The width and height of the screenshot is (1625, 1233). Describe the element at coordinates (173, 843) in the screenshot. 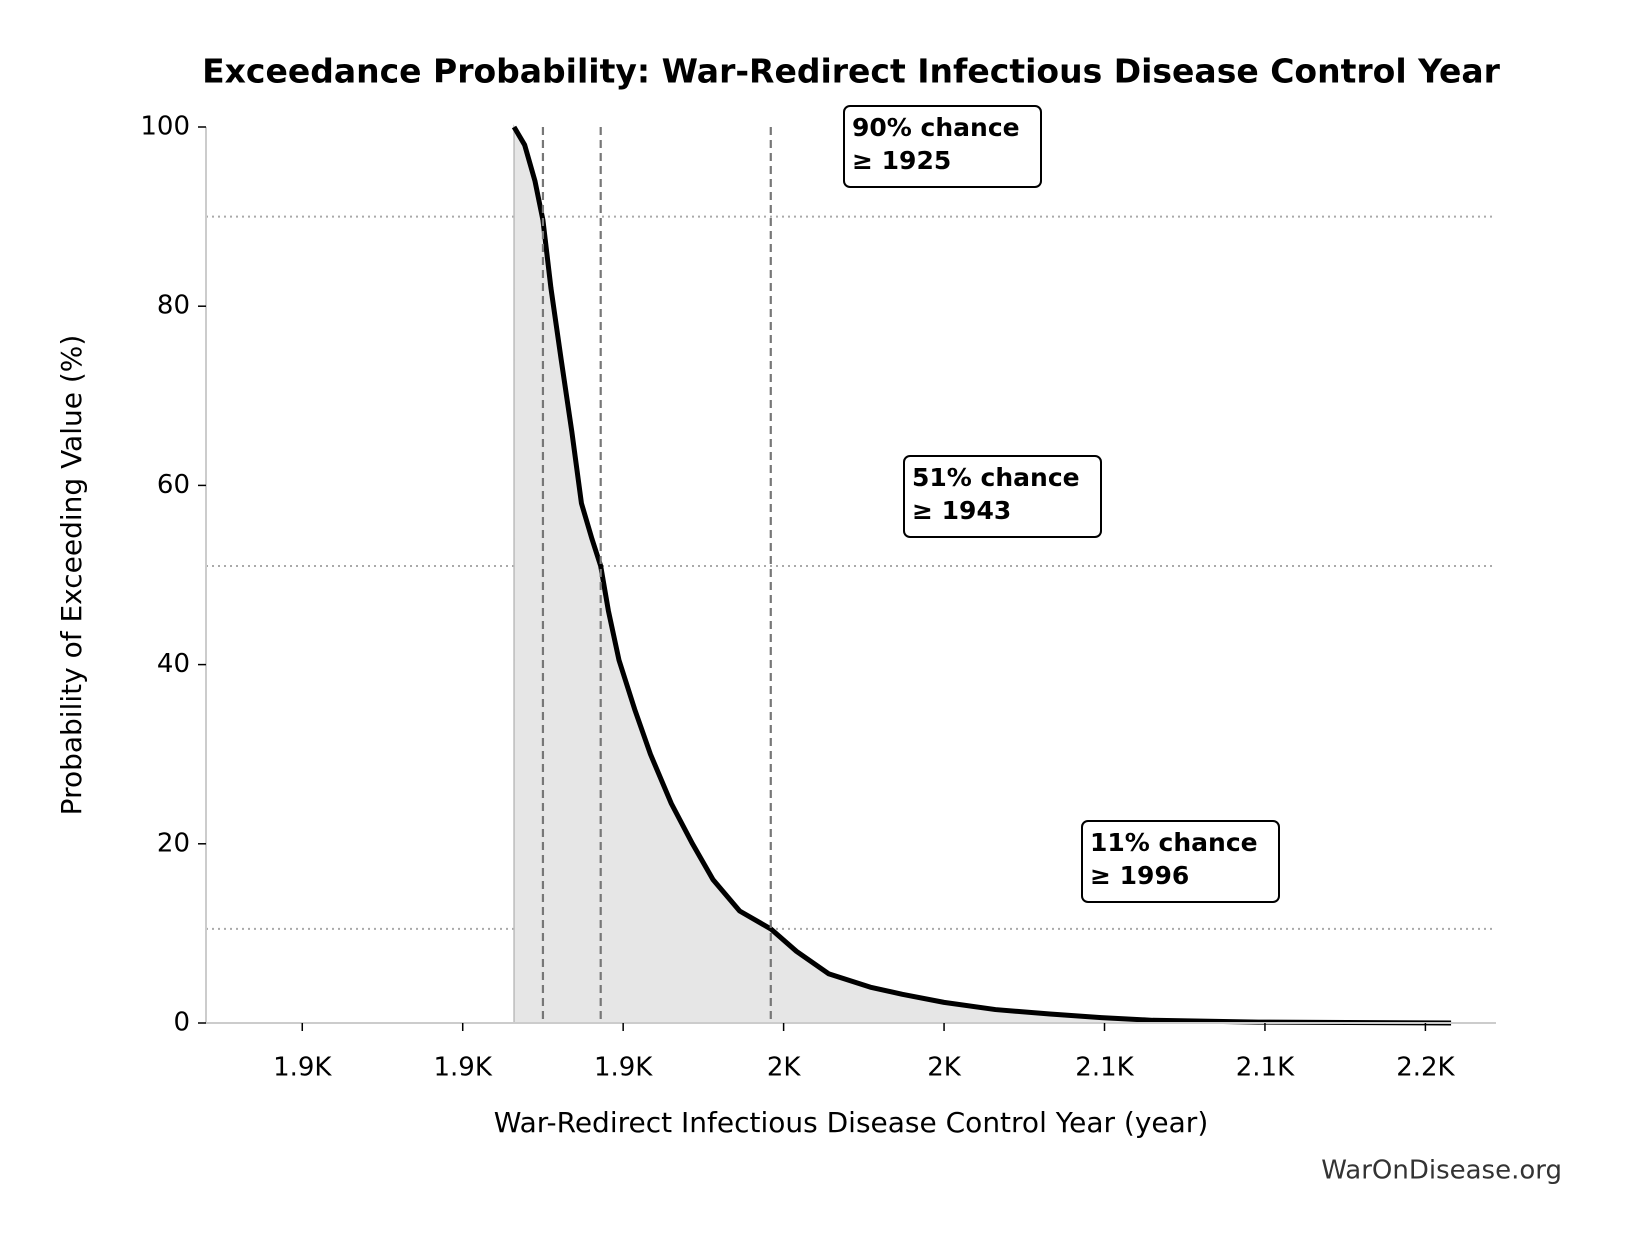

I see `y-tick-label: 20` at that location.